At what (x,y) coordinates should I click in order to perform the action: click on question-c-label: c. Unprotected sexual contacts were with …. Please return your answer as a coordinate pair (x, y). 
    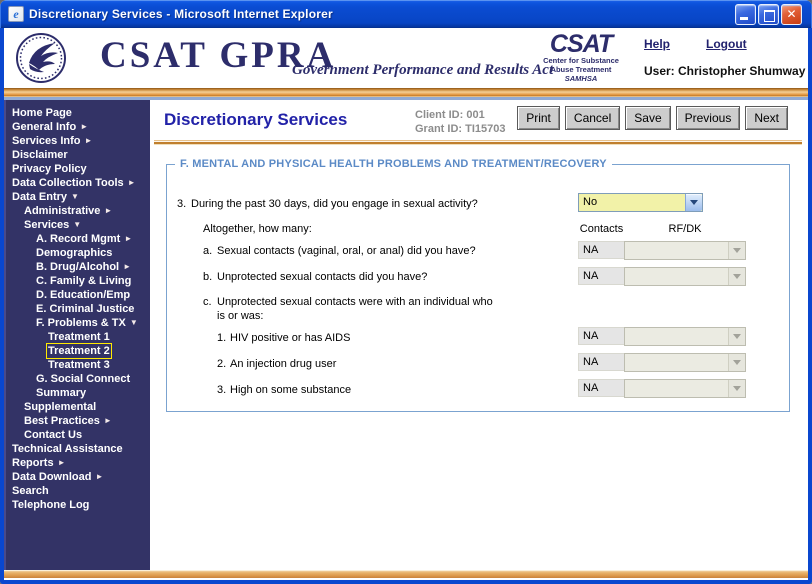
    Looking at the image, I should click on (348, 302).